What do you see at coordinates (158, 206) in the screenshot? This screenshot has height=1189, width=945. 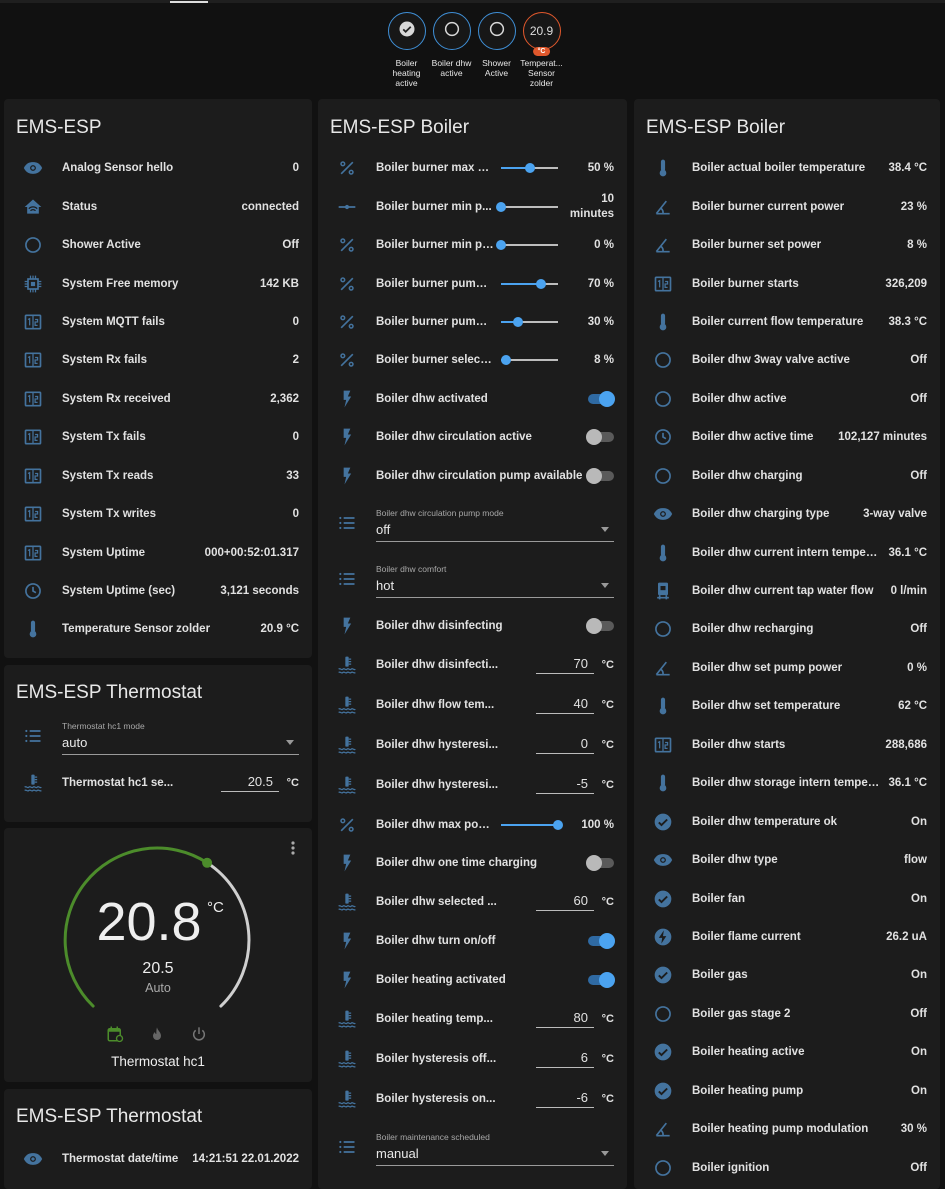 I see `entity-row: Status connected` at bounding box center [158, 206].